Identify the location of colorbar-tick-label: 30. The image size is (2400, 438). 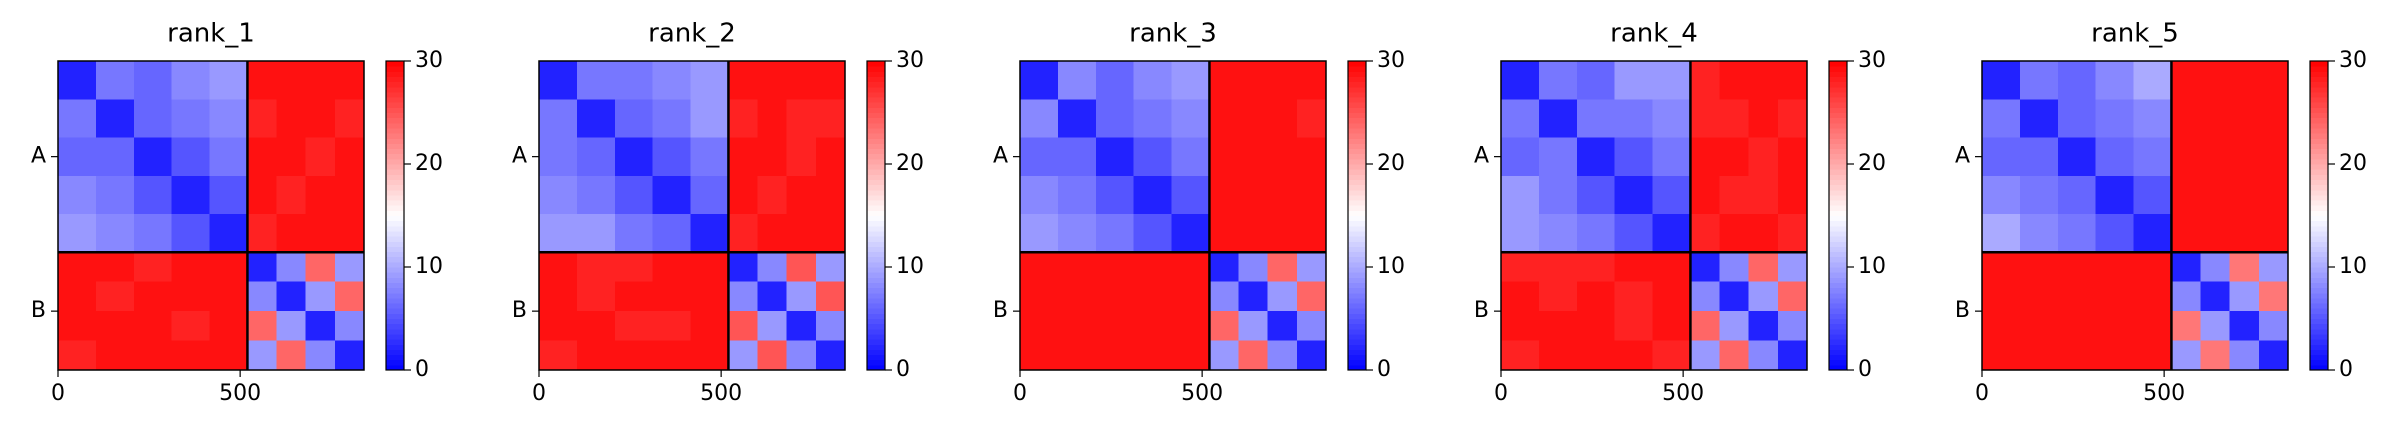
(910, 60).